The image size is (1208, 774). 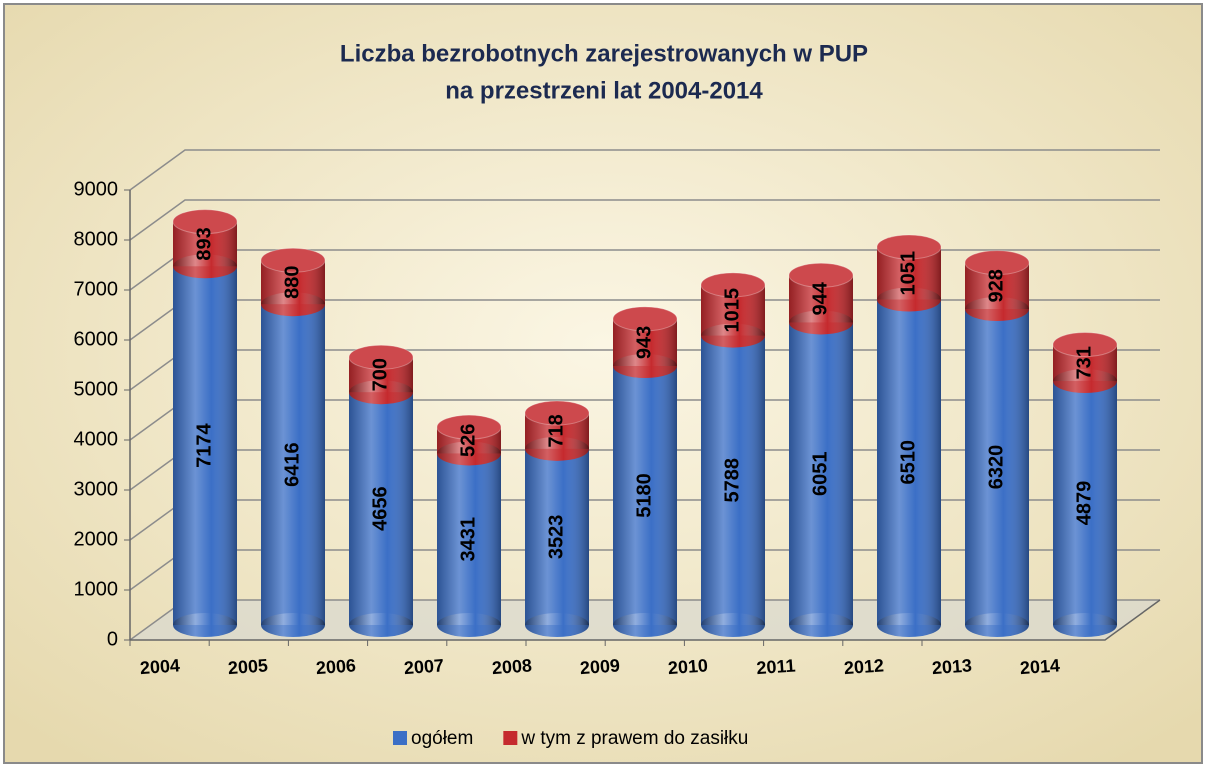 I want to click on data-label: 5180, so click(x=644, y=495).